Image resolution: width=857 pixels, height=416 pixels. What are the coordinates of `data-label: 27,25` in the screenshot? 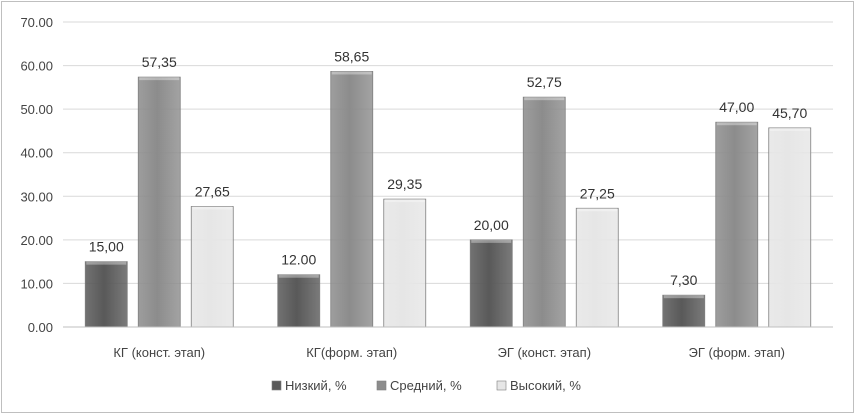 It's located at (597, 193).